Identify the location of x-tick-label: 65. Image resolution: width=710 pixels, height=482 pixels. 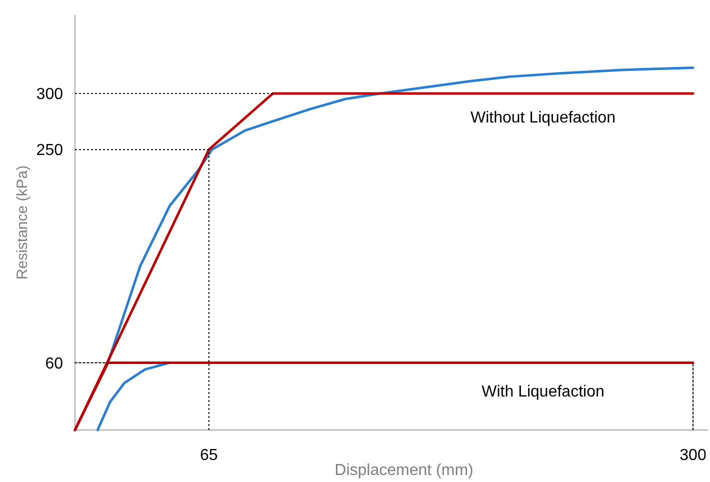
(209, 455).